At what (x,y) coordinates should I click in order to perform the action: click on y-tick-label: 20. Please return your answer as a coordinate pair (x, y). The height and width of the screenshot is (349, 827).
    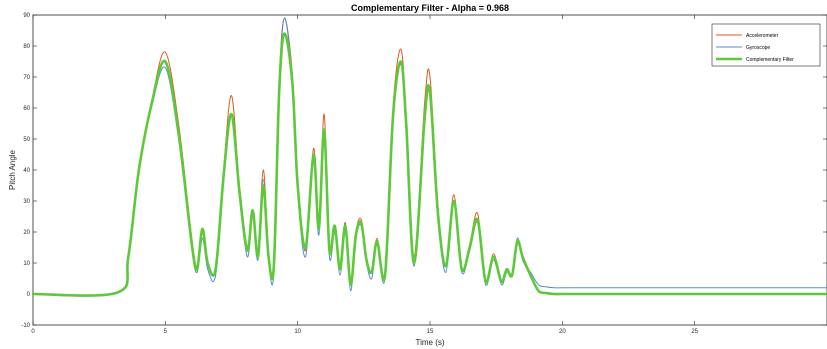
    Looking at the image, I should click on (26, 233).